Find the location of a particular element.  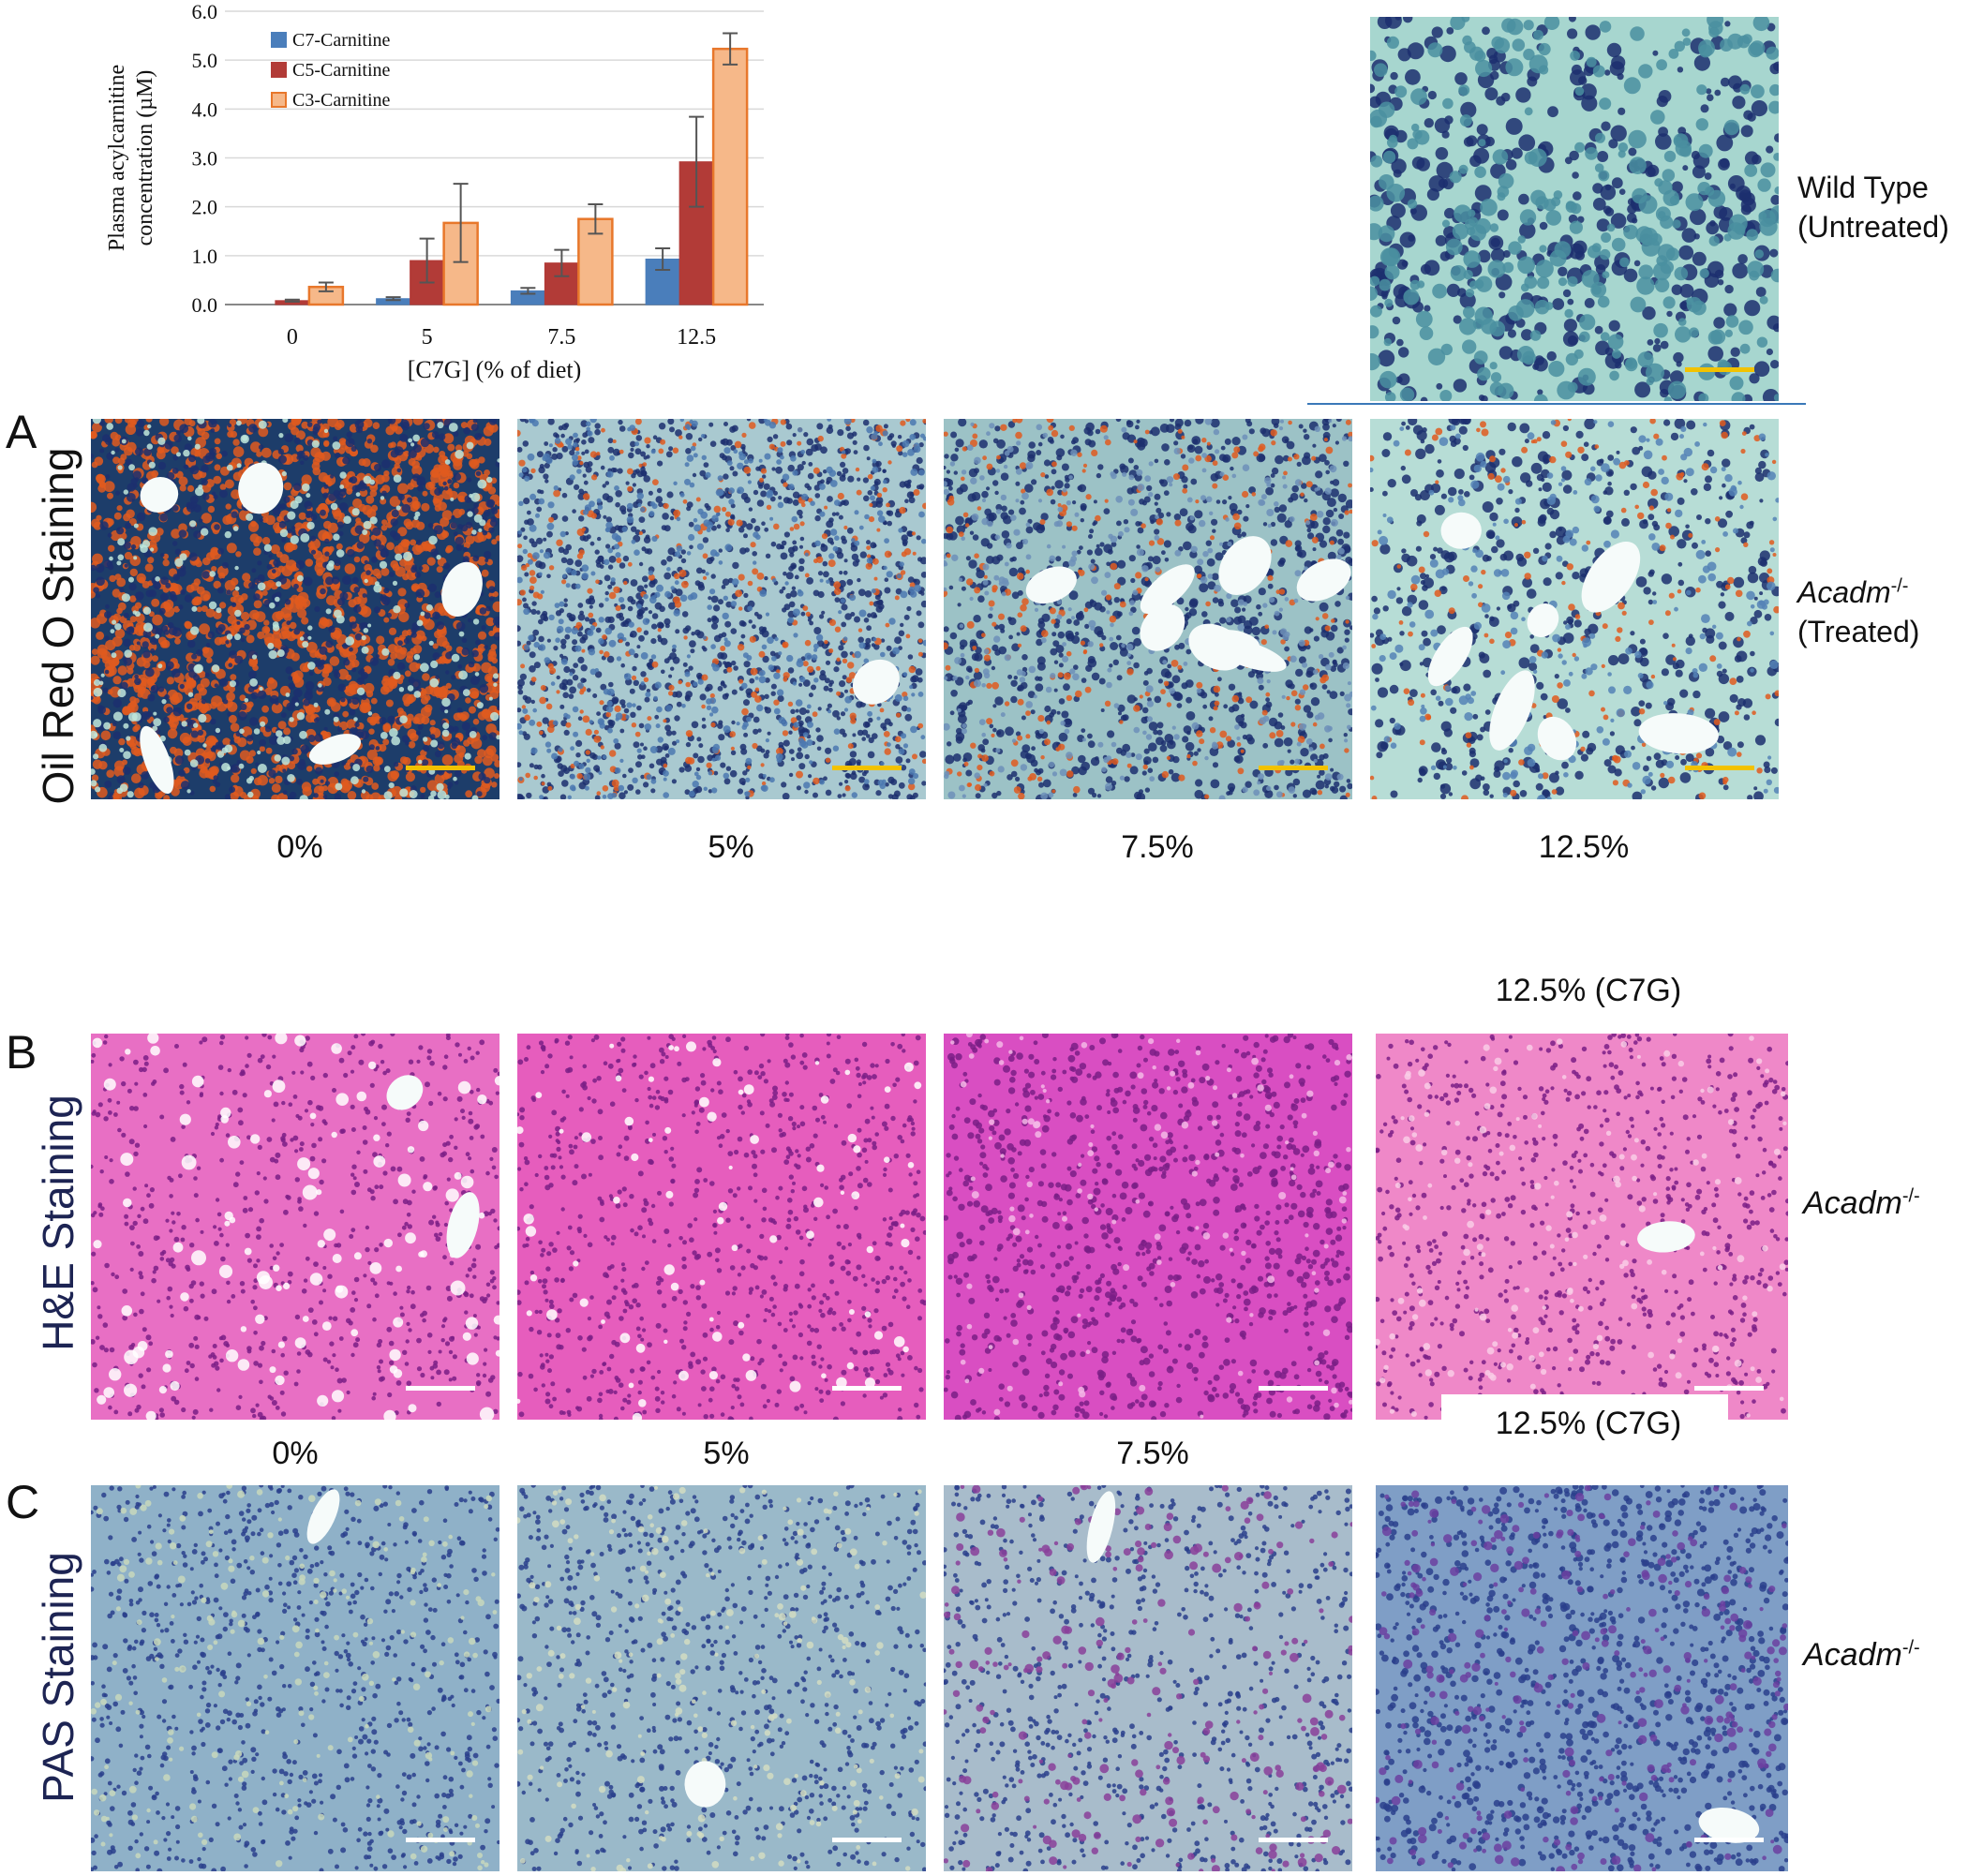

x-tick-label: 12.5 is located at coordinates (696, 338).